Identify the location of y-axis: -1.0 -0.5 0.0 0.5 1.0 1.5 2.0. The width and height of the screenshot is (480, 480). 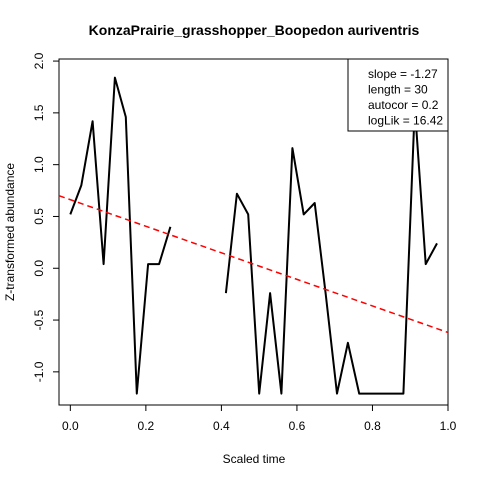
(45, 217).